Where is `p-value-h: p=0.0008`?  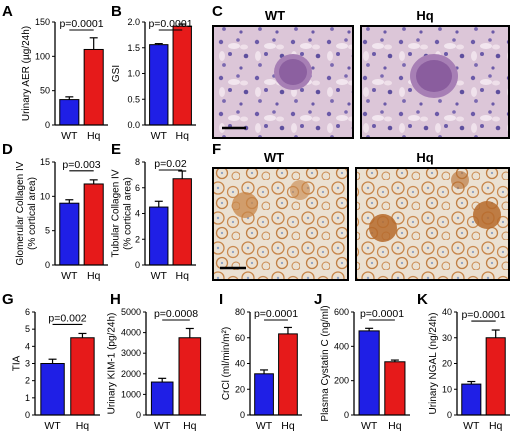
p-value-h: p=0.0008 is located at coordinates (176, 314).